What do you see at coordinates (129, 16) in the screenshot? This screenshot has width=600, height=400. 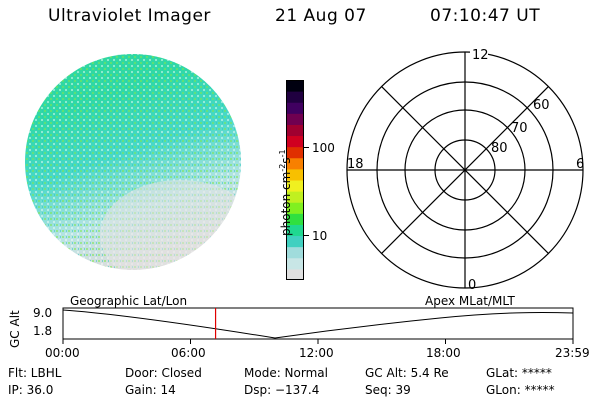 I see `instrument-title: Ultraviolet Imager` at bounding box center [129, 16].